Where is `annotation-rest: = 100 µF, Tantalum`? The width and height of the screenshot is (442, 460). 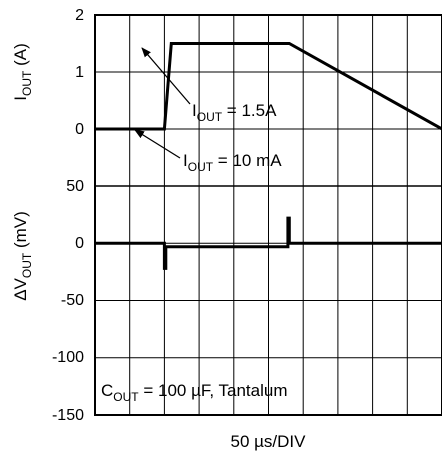 annotation-rest: = 100 µF, Tantalum is located at coordinates (213, 390).